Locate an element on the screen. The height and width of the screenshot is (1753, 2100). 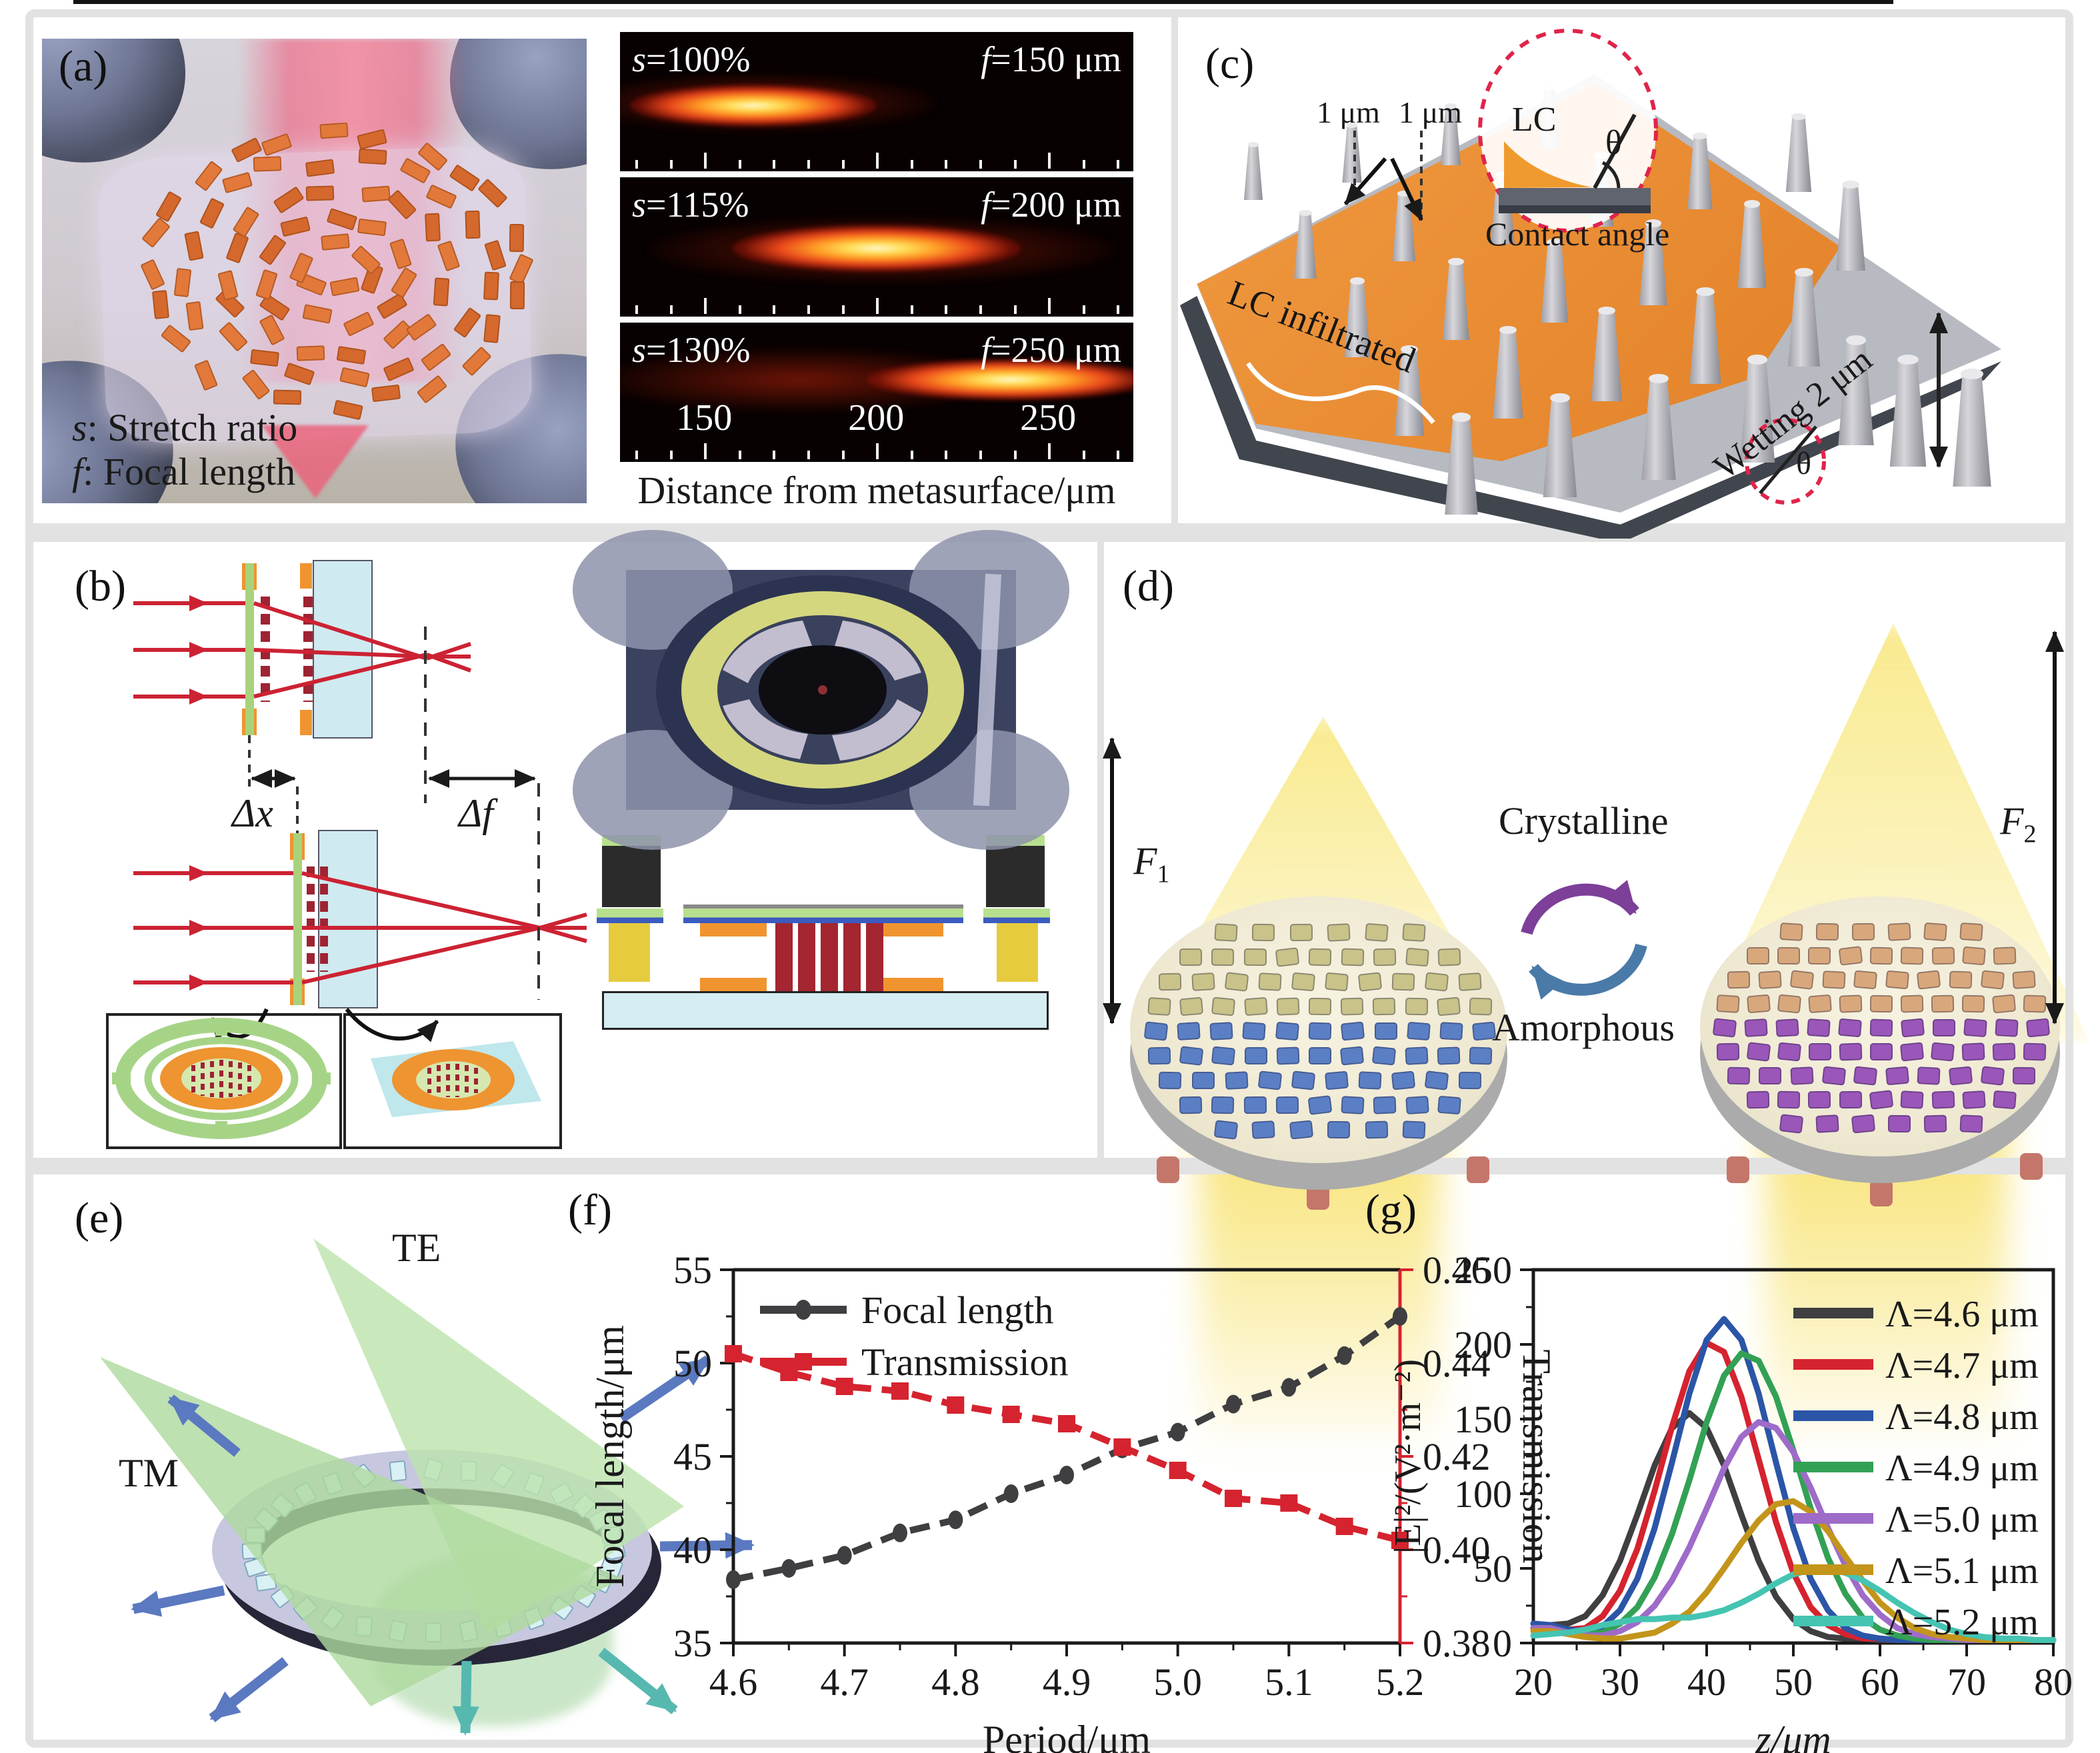
spacer-left is located at coordinates (629, 953).